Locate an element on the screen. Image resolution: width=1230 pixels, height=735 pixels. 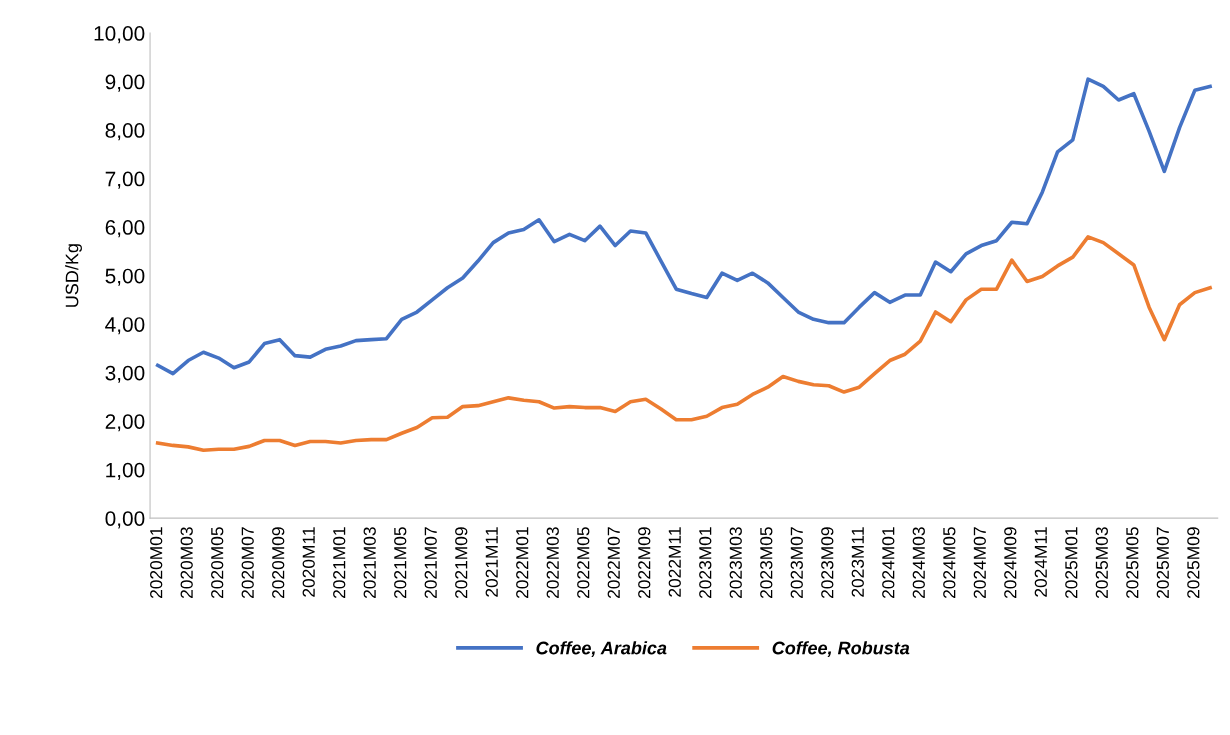
y-tick-label: 3,00 is located at coordinates (125, 374).